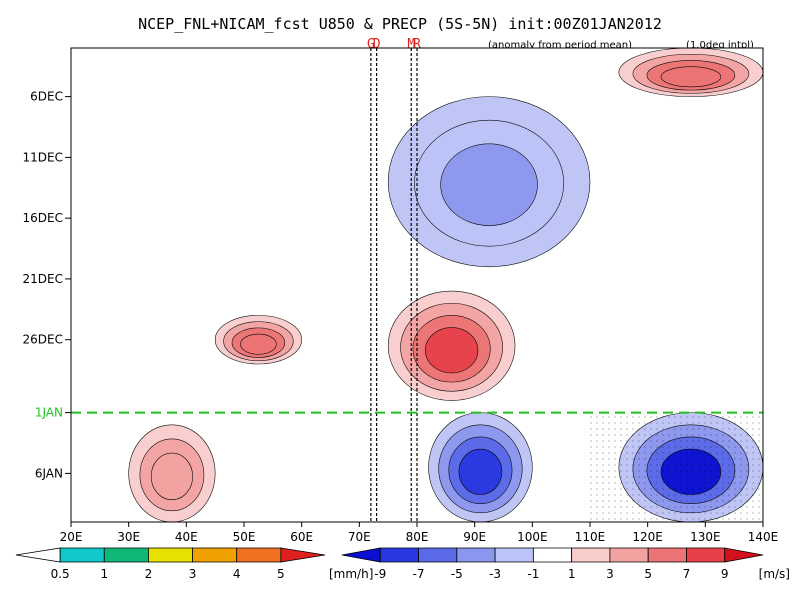 This screenshot has width=800, height=600. I want to click on chart-subtitle-left: (anomaly from period mean), so click(560, 45).